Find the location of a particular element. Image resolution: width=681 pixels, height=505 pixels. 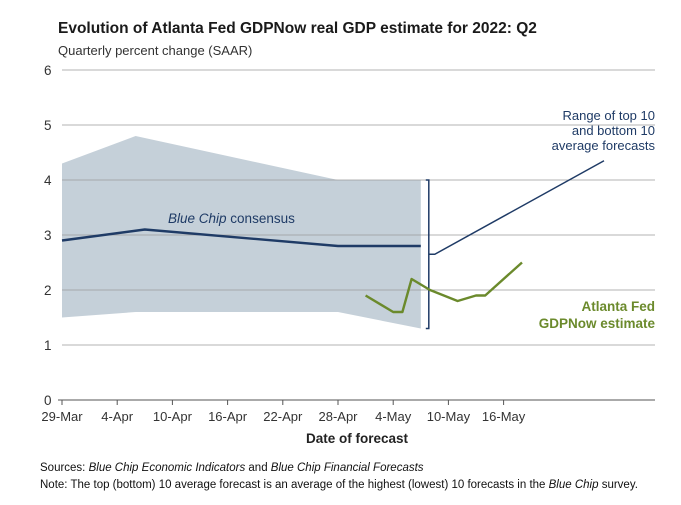

sources-and: and is located at coordinates (258, 468).